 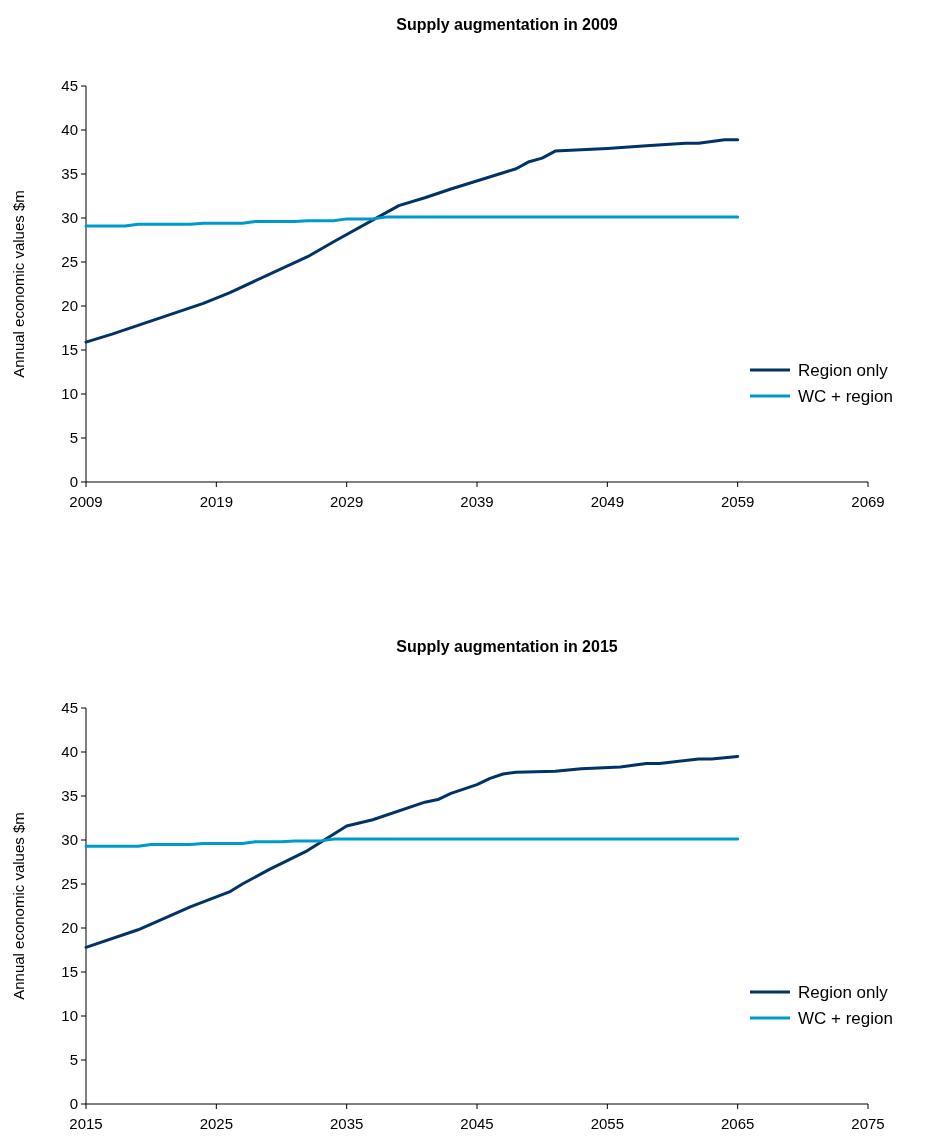 What do you see at coordinates (216, 1123) in the screenshot?
I see `x-tick-label: 2025` at bounding box center [216, 1123].